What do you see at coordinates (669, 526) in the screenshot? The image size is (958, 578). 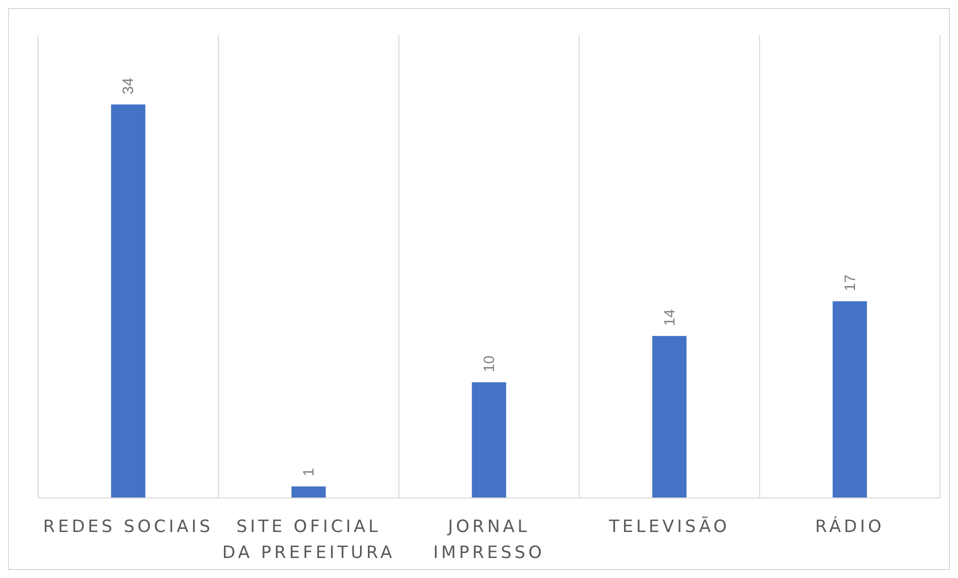 I see `x-tick-label: TELEVISÃO` at bounding box center [669, 526].